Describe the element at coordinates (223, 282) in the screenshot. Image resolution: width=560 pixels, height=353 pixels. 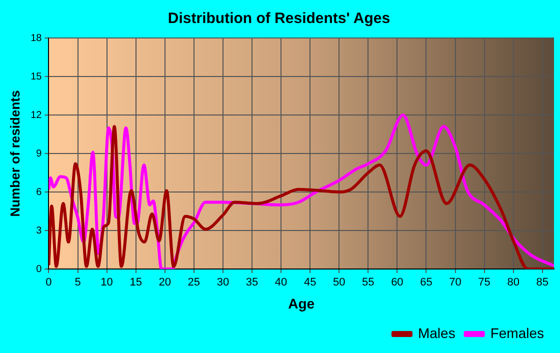
I see `x-tick-label: 30` at that location.